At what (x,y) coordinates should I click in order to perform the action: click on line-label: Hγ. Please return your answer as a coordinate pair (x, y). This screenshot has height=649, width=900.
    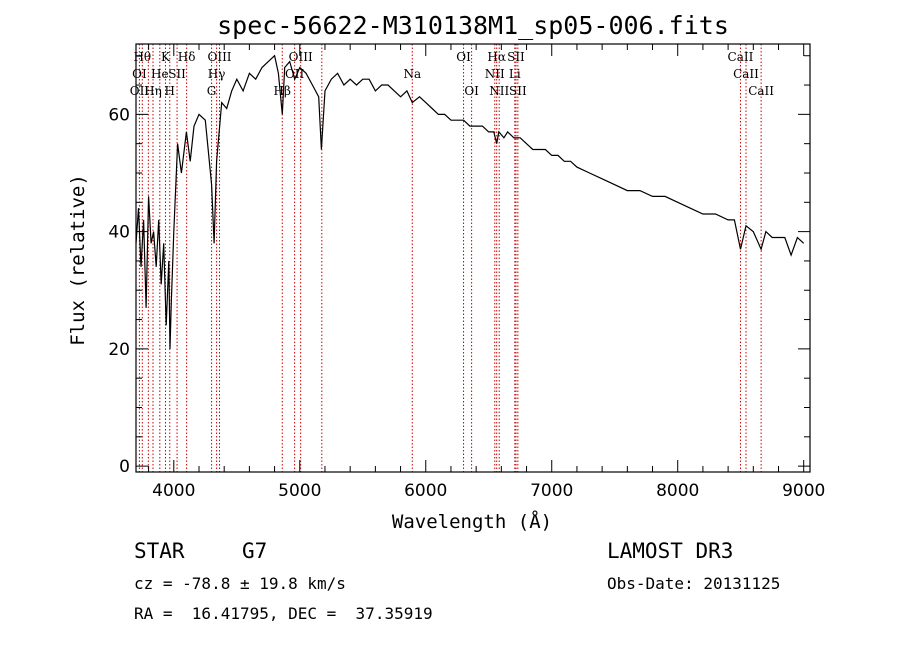
    Looking at the image, I should click on (217, 74).